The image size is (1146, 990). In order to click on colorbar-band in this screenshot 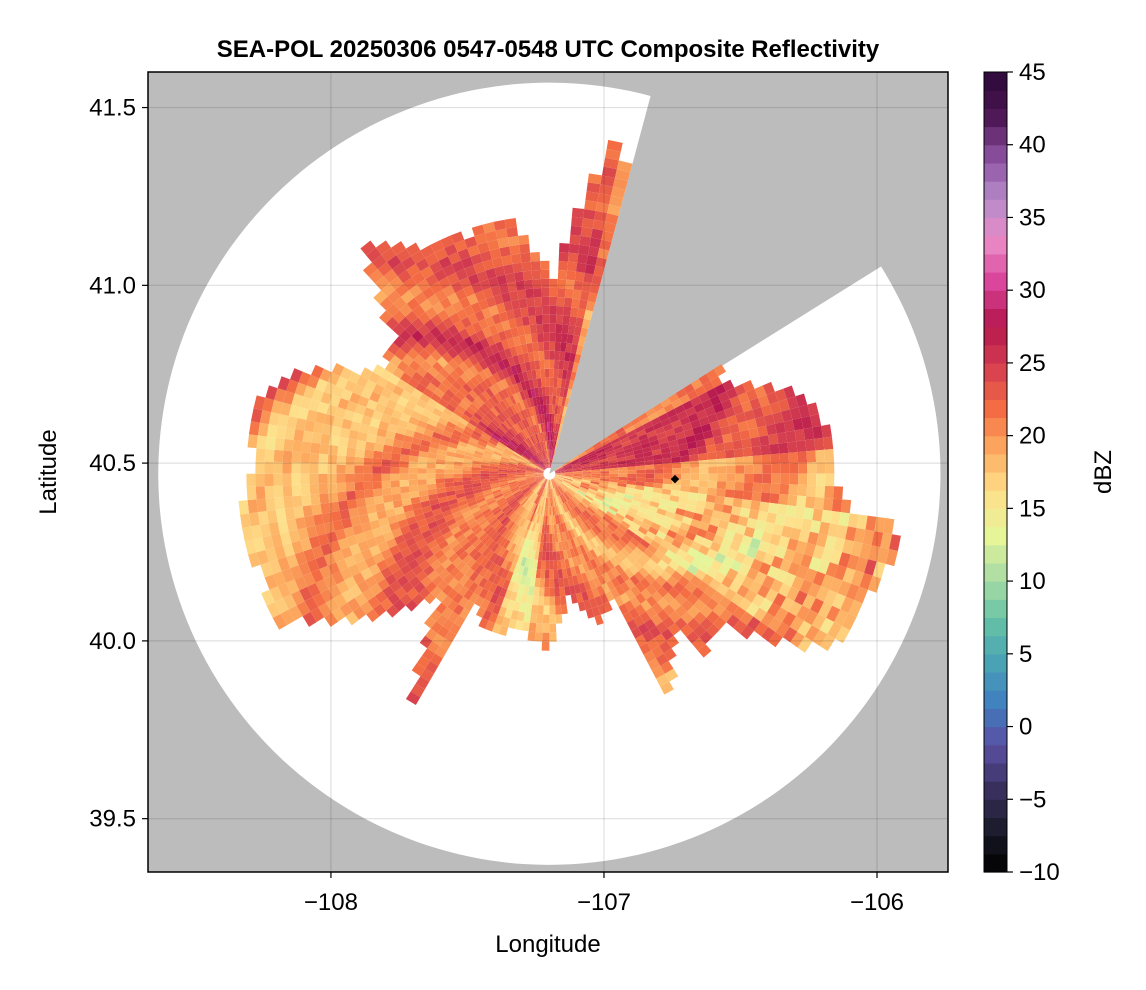, I will do `click(995, 318)`.